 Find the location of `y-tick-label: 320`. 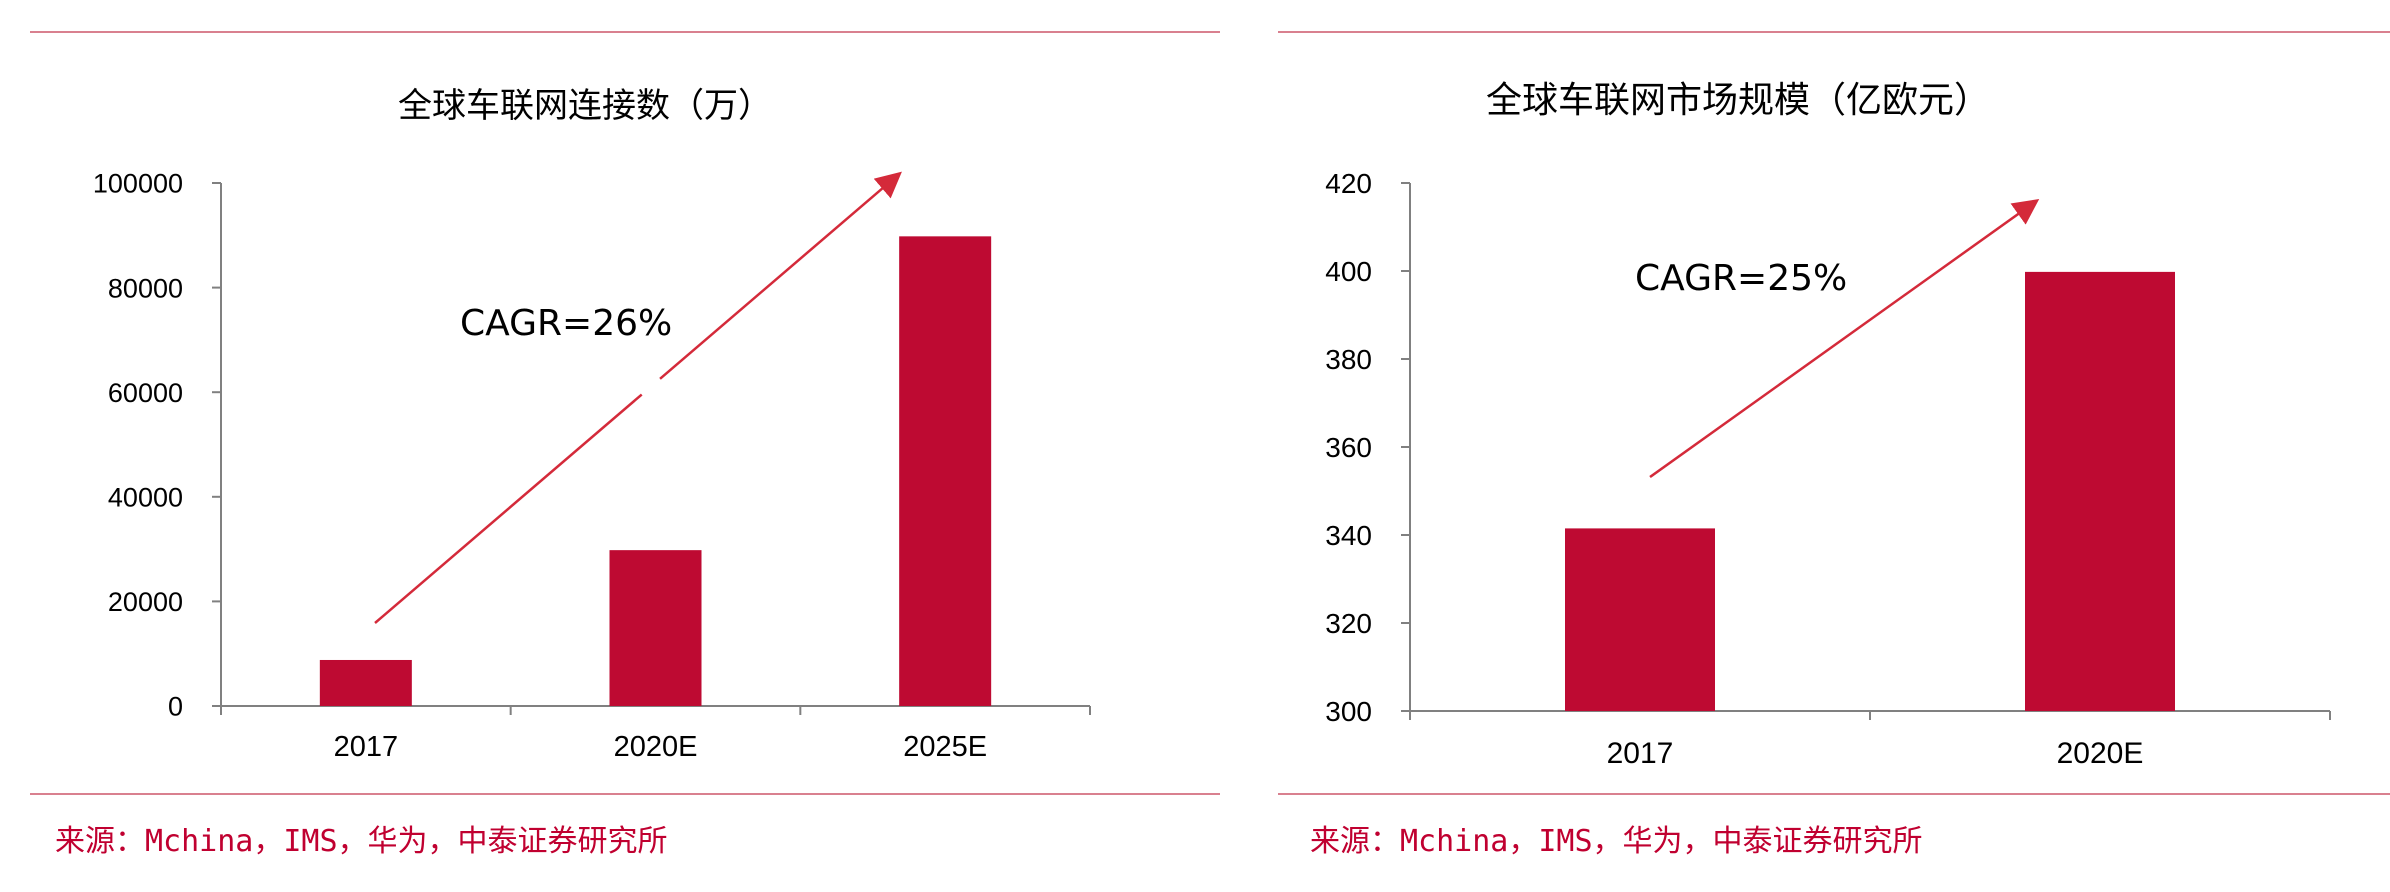

y-tick-label: 320 is located at coordinates (1348, 623).